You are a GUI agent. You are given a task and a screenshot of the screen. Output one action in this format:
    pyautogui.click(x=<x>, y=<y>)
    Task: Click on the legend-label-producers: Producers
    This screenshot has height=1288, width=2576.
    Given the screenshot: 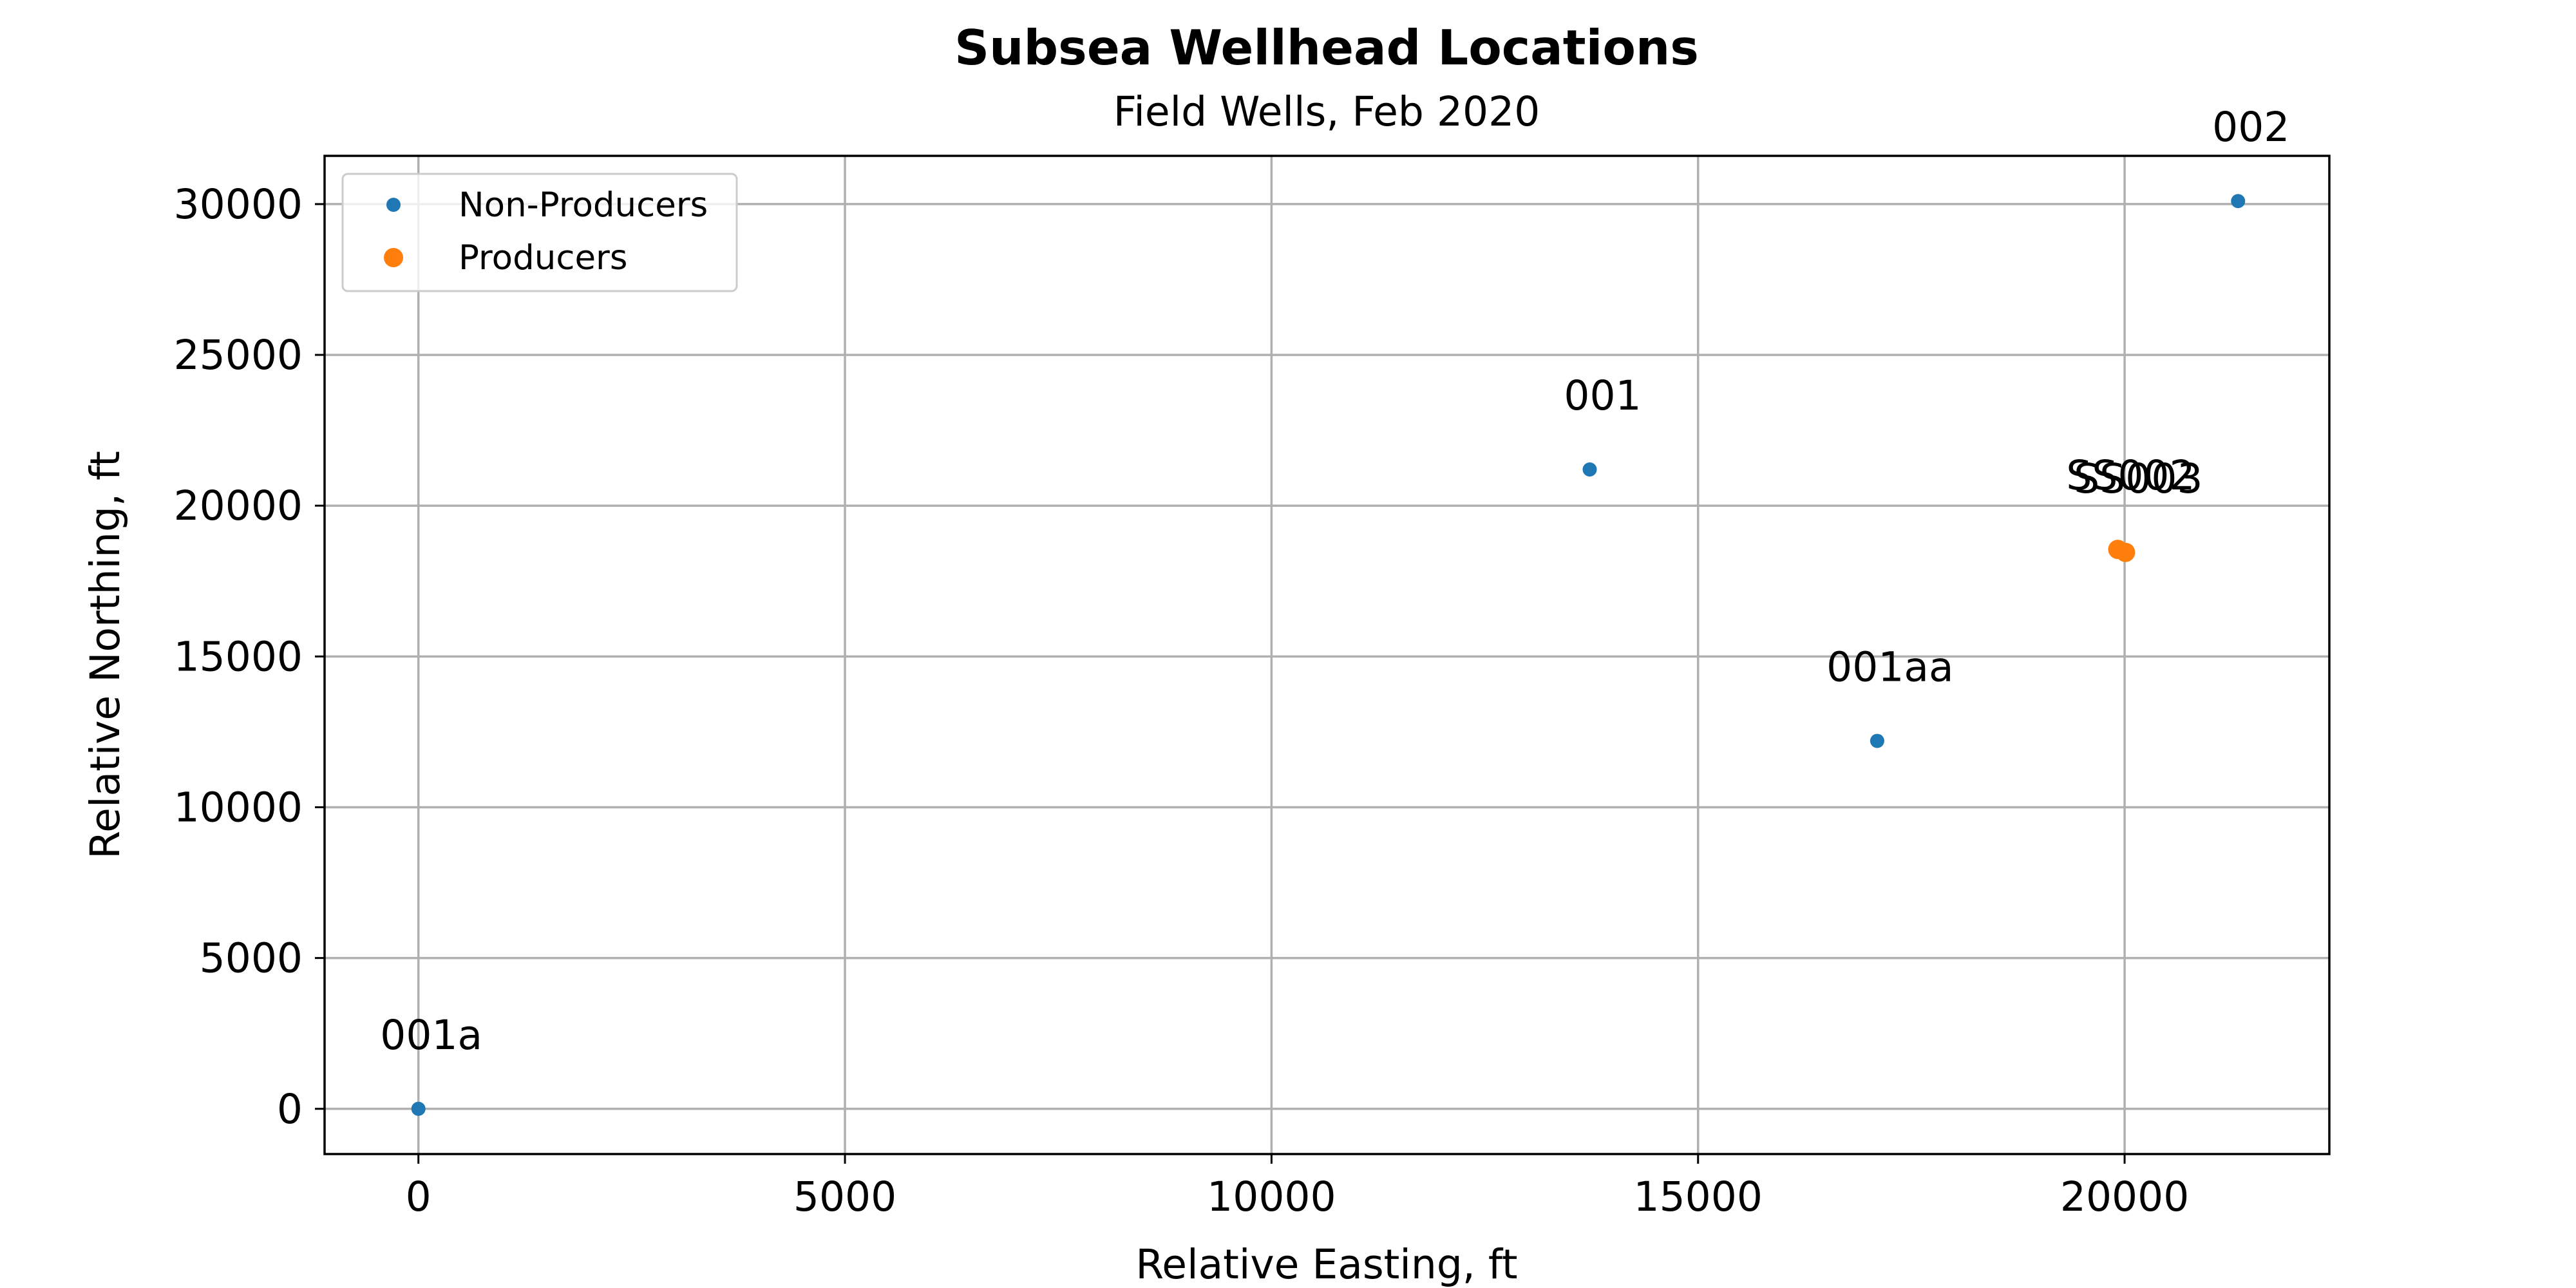 What is the action you would take?
    pyautogui.click(x=543, y=258)
    